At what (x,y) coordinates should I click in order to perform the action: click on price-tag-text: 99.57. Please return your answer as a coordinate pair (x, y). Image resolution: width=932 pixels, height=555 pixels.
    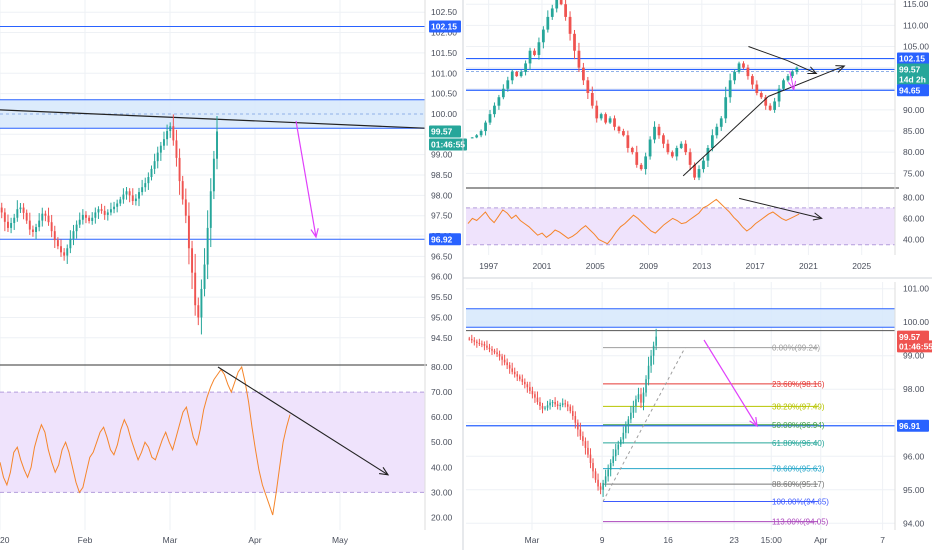
    Looking at the image, I should click on (442, 132).